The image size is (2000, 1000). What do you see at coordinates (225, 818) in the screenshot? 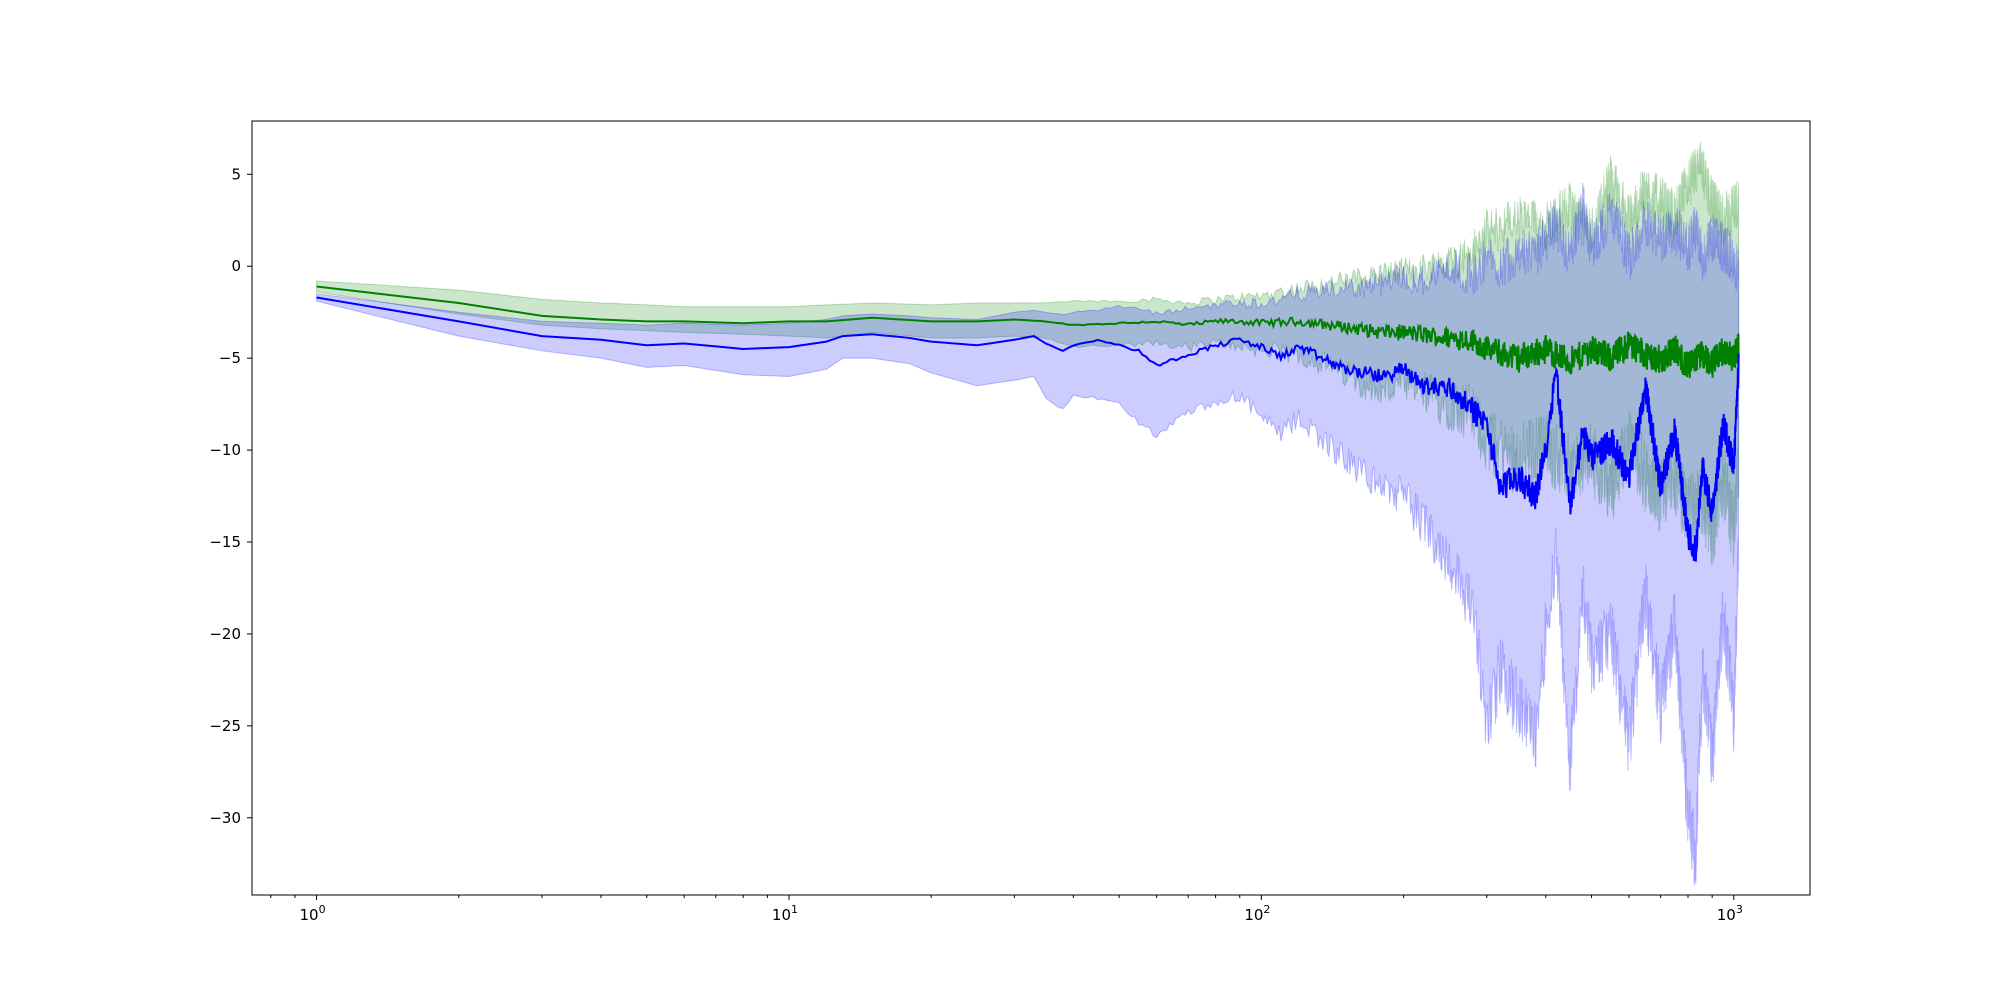
I see `y-tick-label: −30` at bounding box center [225, 818].